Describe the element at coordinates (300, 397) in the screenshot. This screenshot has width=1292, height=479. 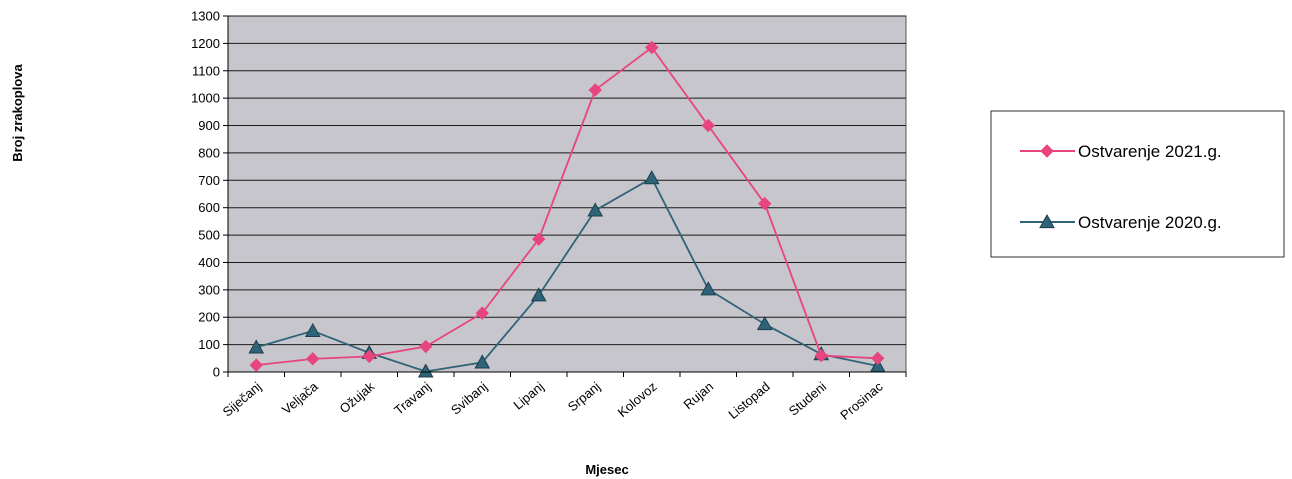
I see `x-tick-label: Veljača` at that location.